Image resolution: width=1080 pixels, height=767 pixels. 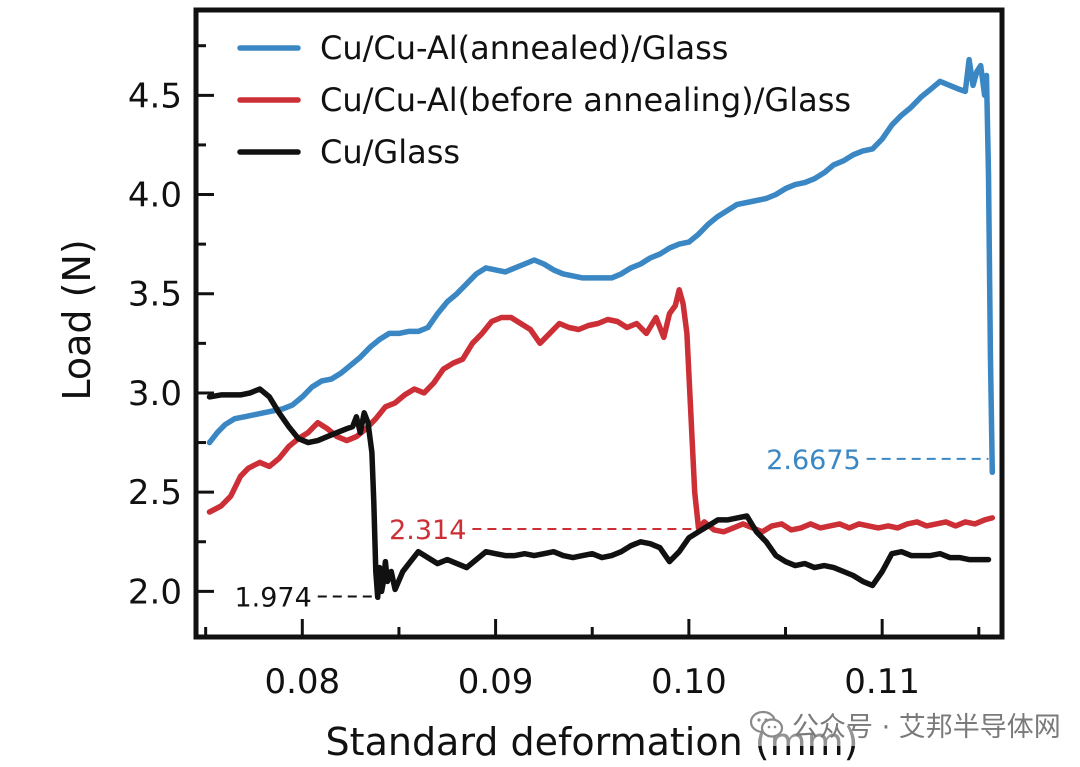 I want to click on y-tick-label: 2.0, so click(x=155, y=592).